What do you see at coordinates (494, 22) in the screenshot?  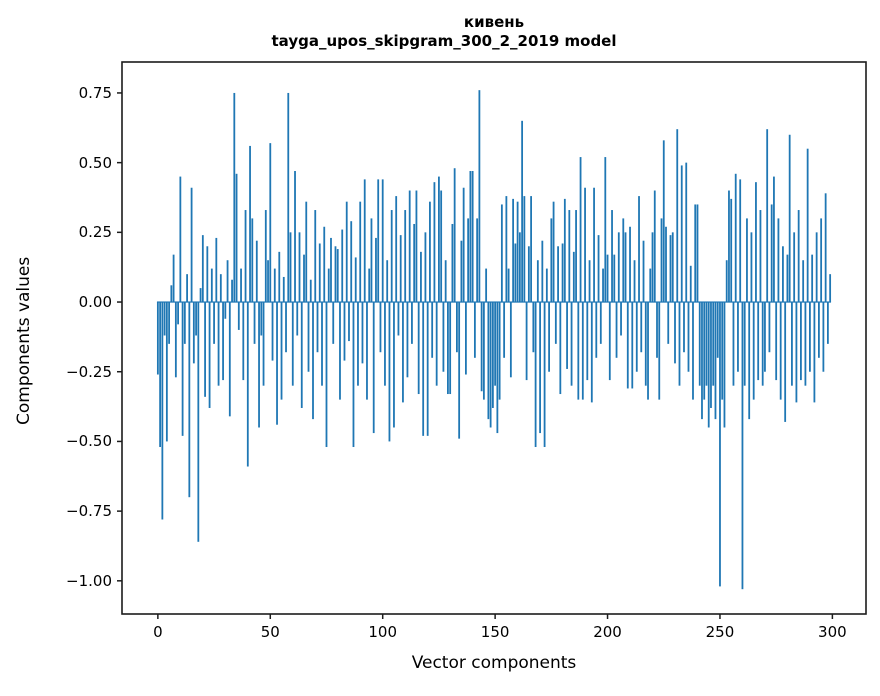 I see `chart-title-word: кивень` at bounding box center [494, 22].